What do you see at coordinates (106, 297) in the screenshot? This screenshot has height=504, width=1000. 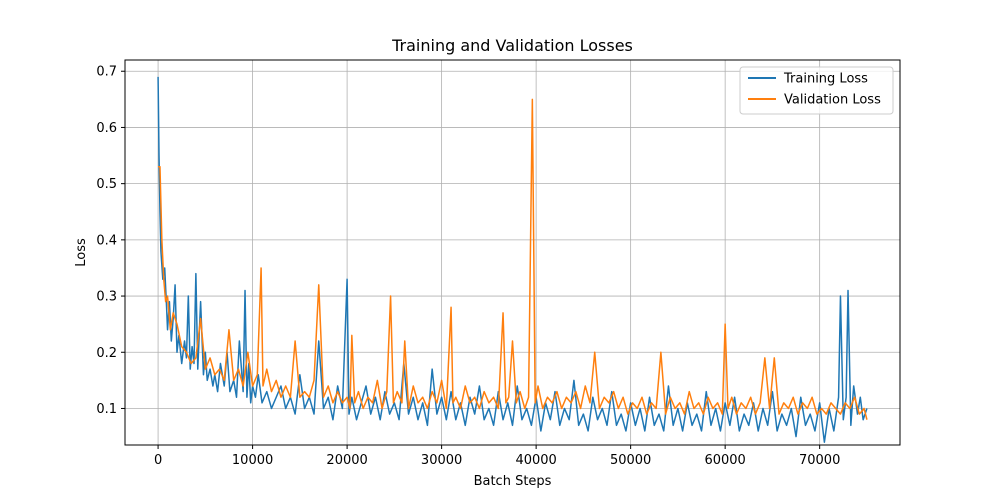 I see `y-tick-label: 0.3` at bounding box center [106, 297].